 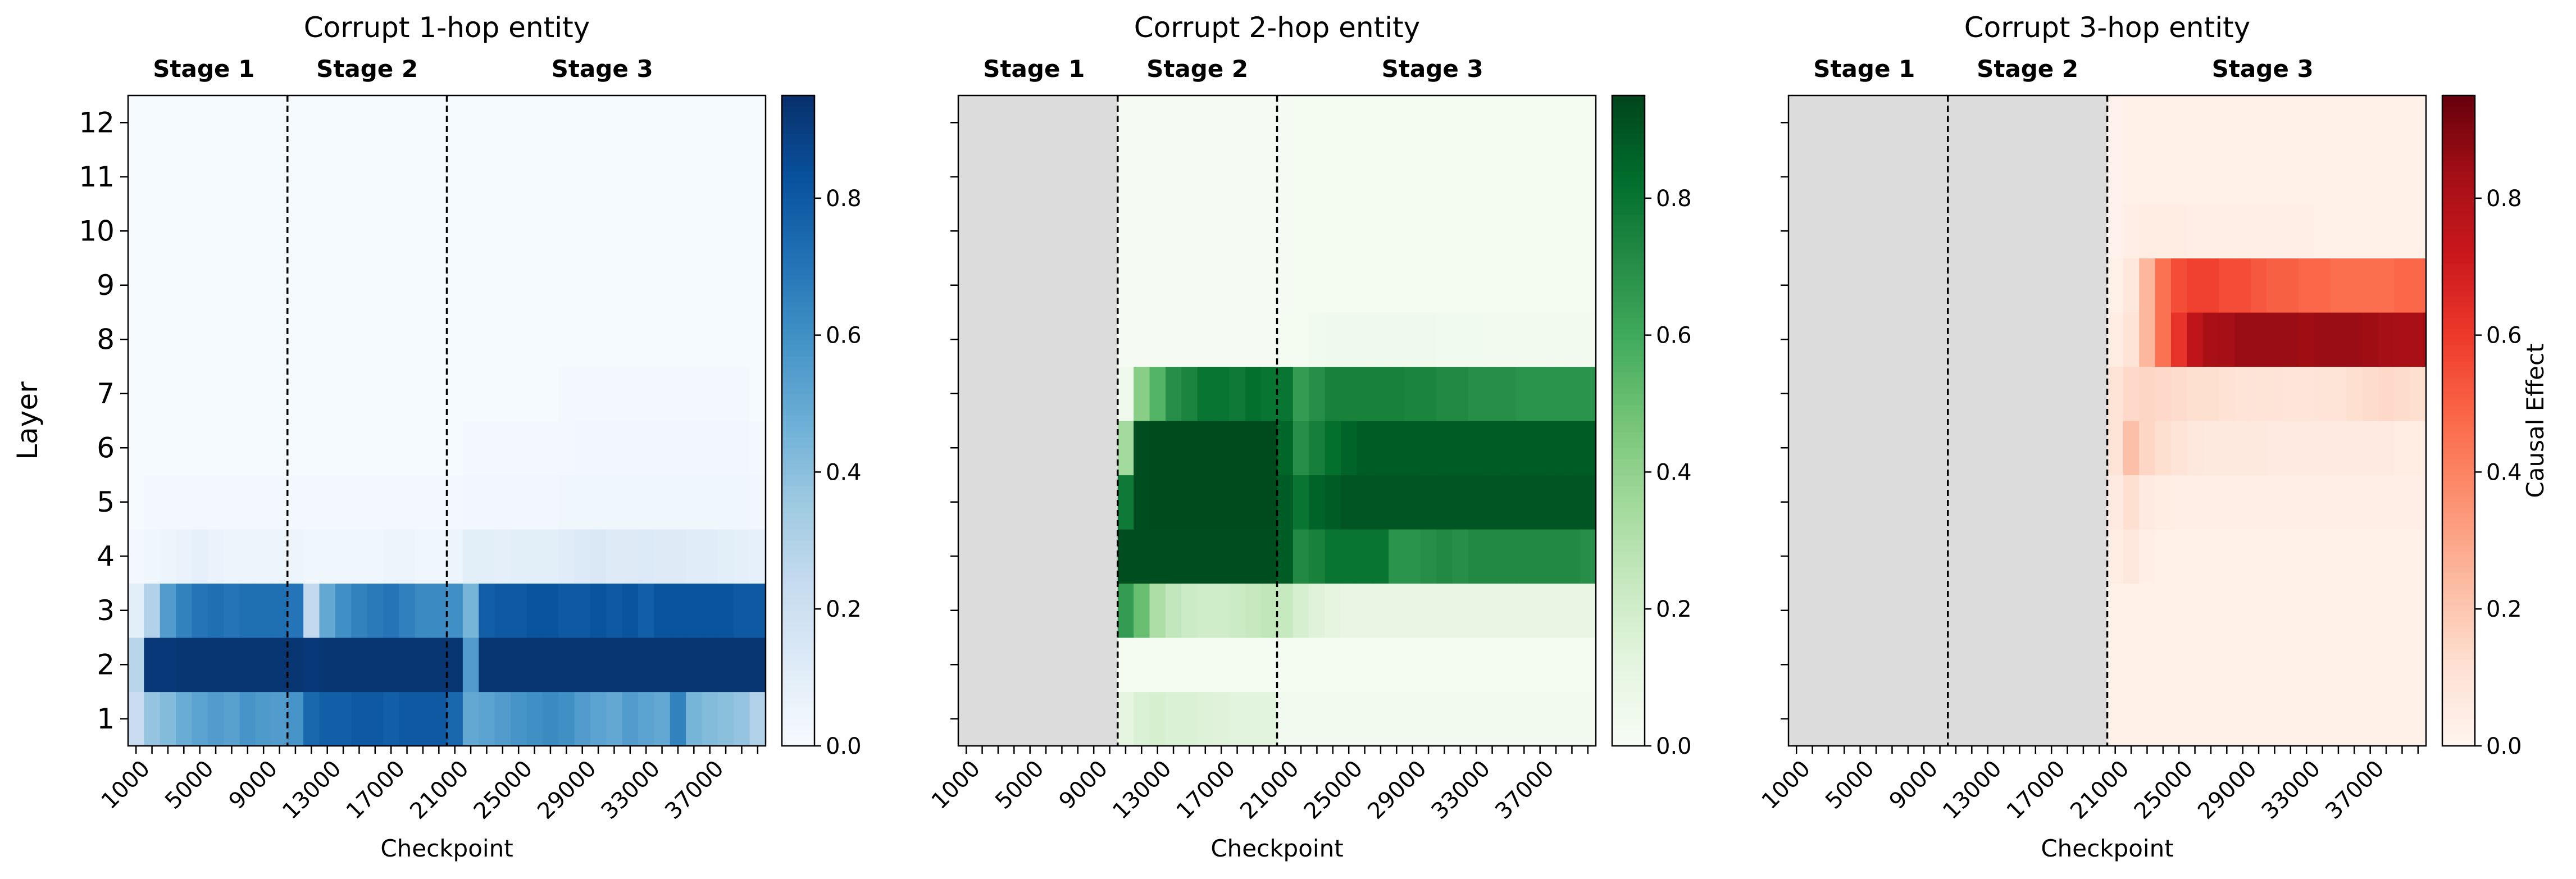 I want to click on stage-label: Stage 3, so click(x=2263, y=69).